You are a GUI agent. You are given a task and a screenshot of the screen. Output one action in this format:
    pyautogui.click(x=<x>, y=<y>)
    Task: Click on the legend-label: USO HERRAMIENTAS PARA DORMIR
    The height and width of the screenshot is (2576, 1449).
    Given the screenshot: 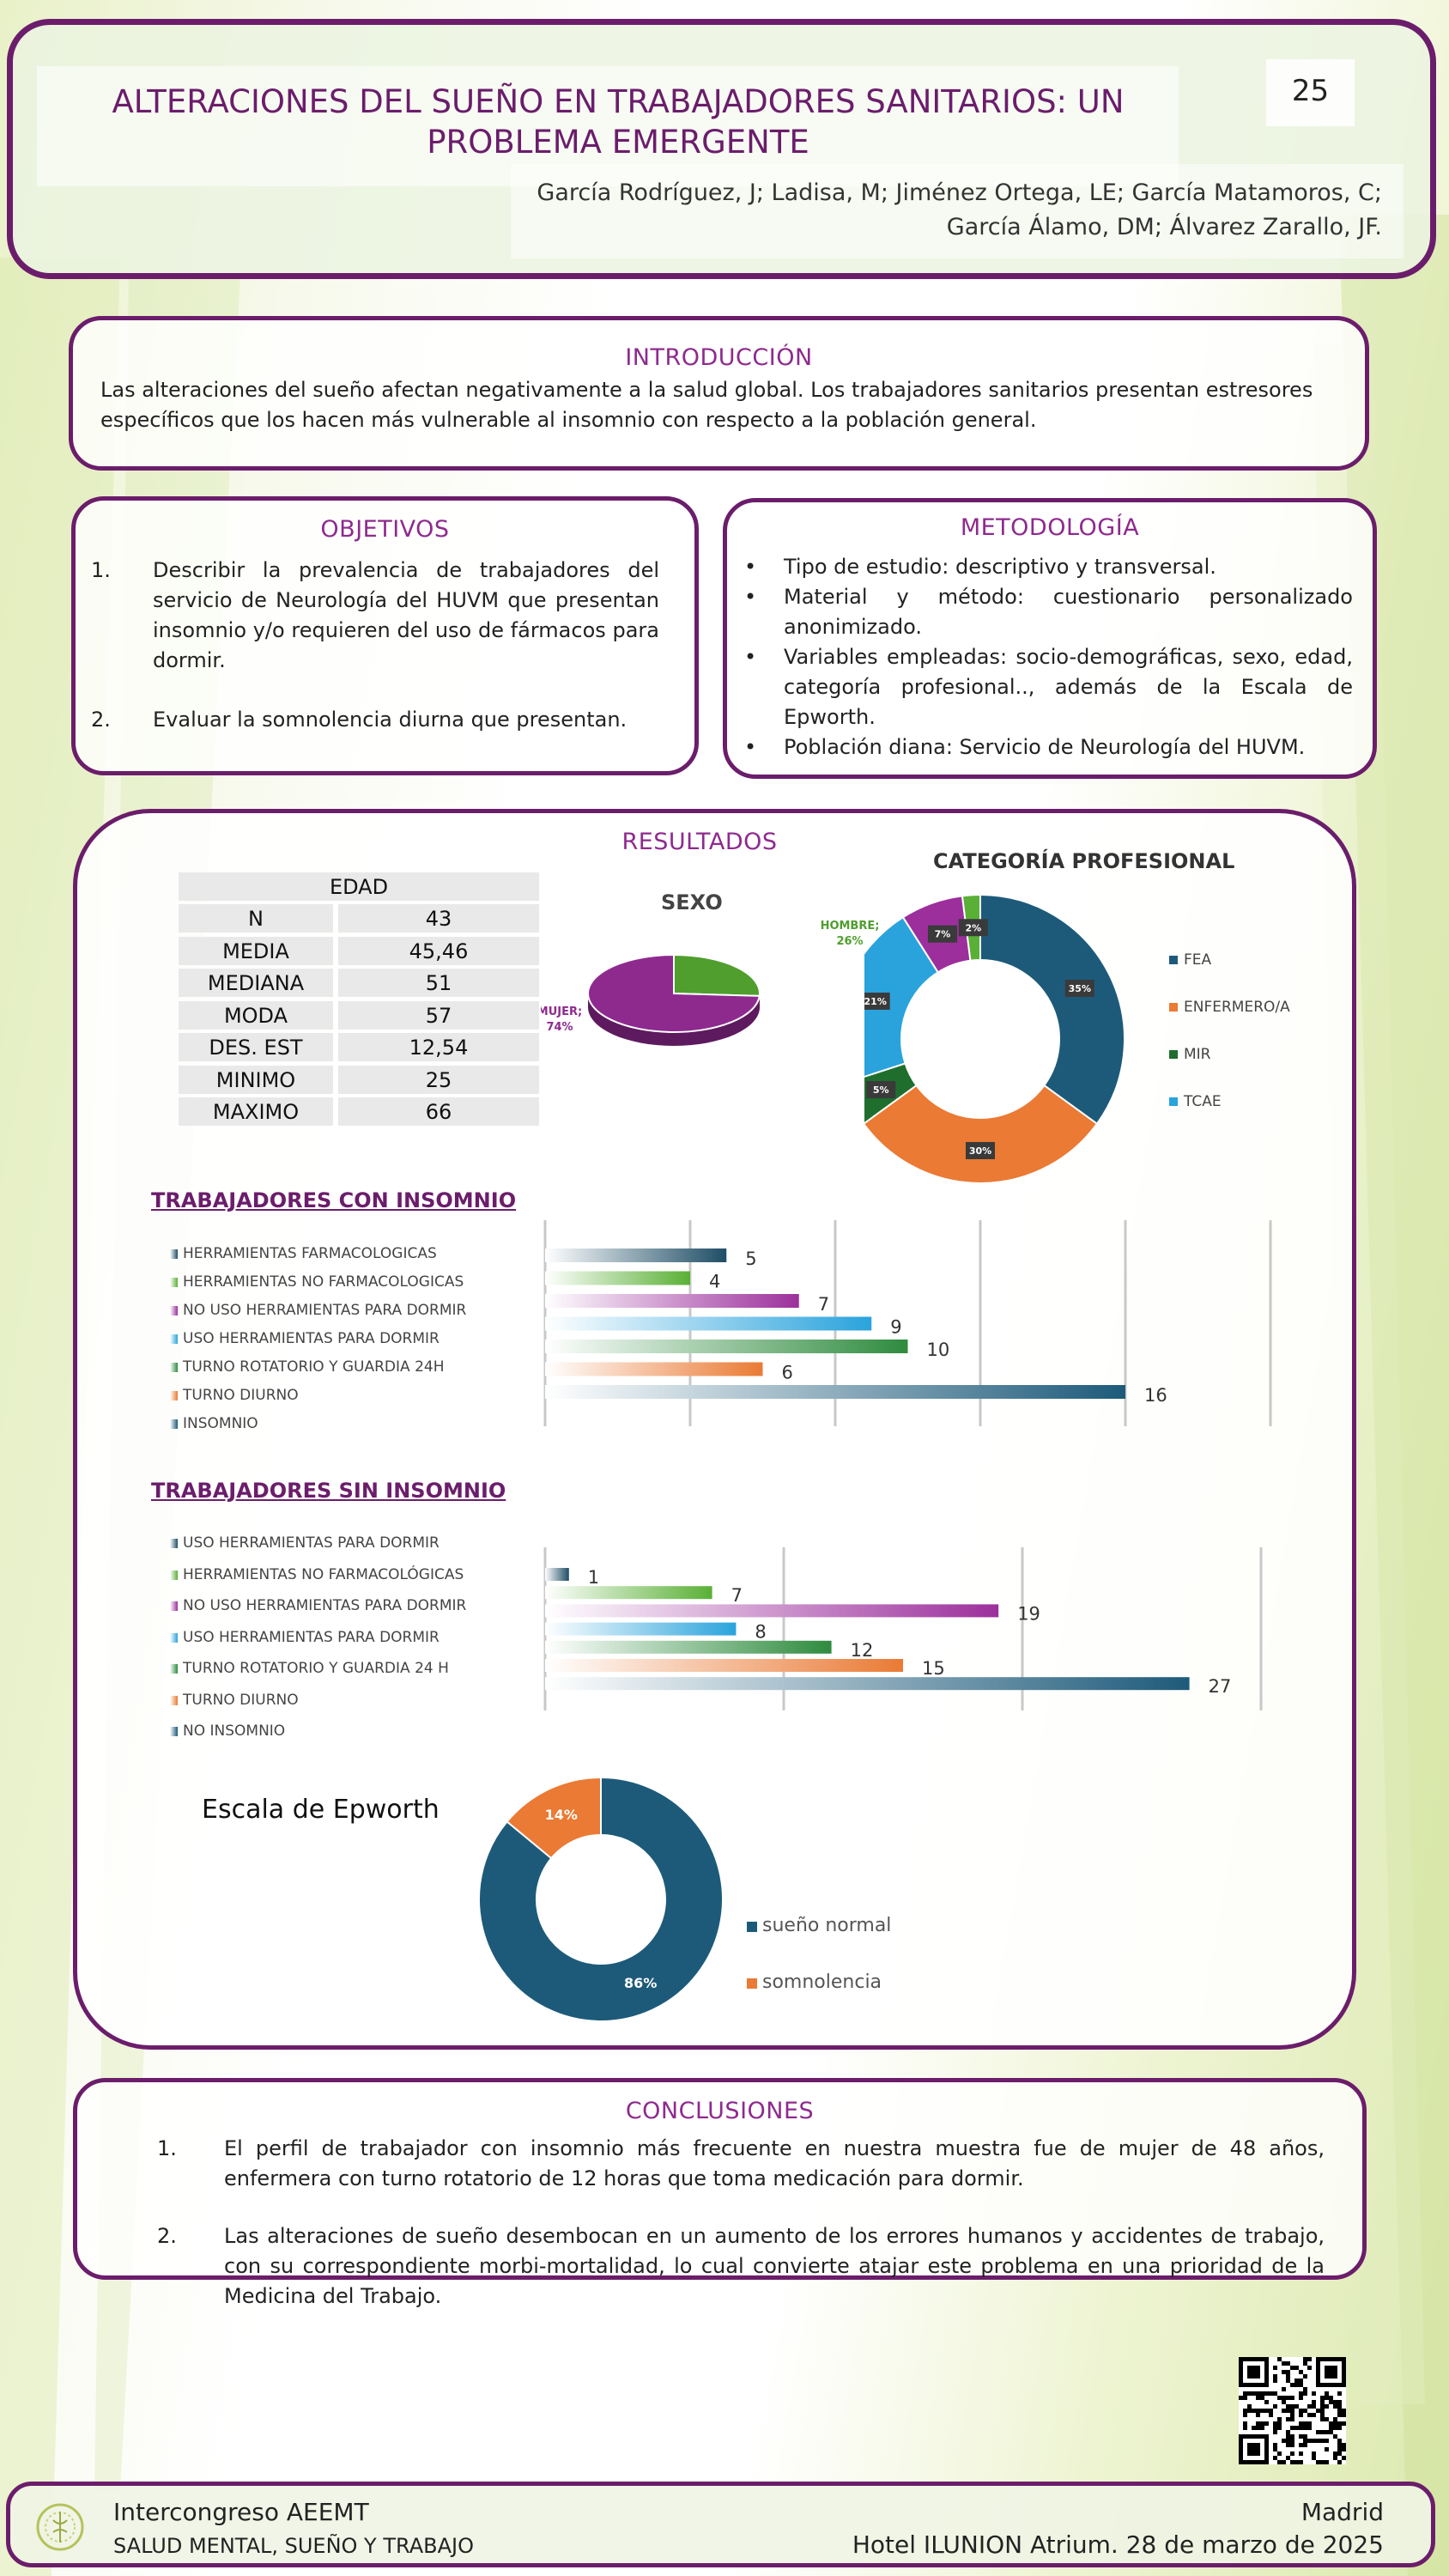 What is the action you would take?
    pyautogui.click(x=311, y=1338)
    